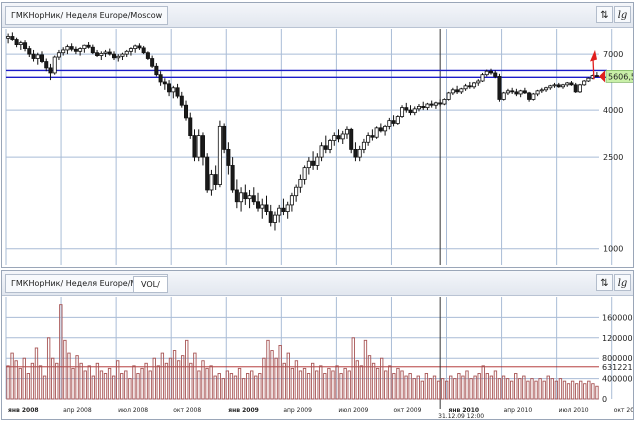  What do you see at coordinates (297, 410) in the screenshot?
I see `x-axis-label: апр 2009` at bounding box center [297, 410].